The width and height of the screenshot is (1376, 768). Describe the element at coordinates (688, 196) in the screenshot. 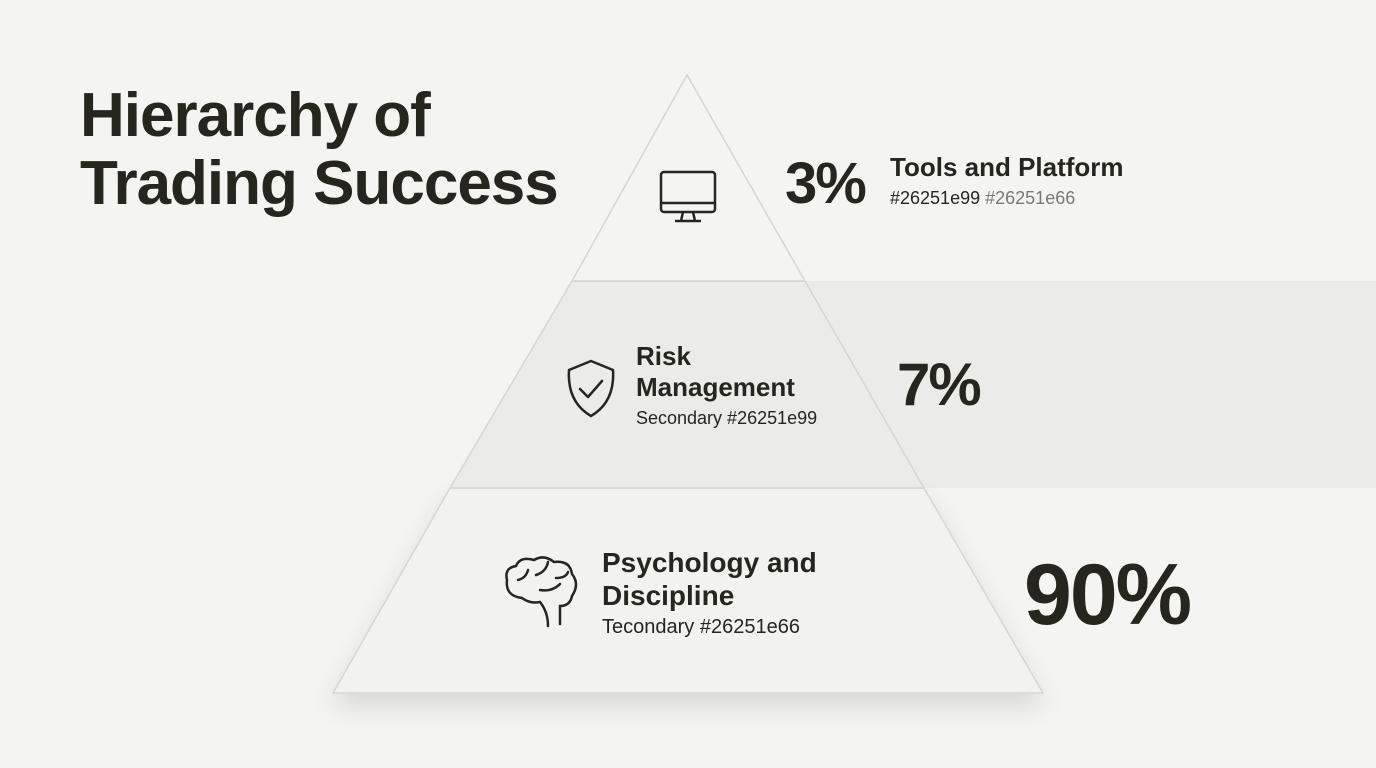

I see `monitor-icon` at that location.